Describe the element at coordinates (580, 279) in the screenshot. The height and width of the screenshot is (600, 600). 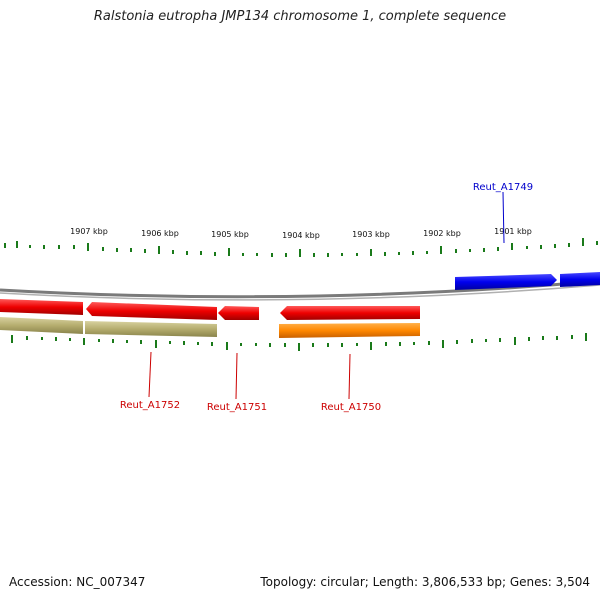
I see `gene-arrow-blue-right-edge` at that location.